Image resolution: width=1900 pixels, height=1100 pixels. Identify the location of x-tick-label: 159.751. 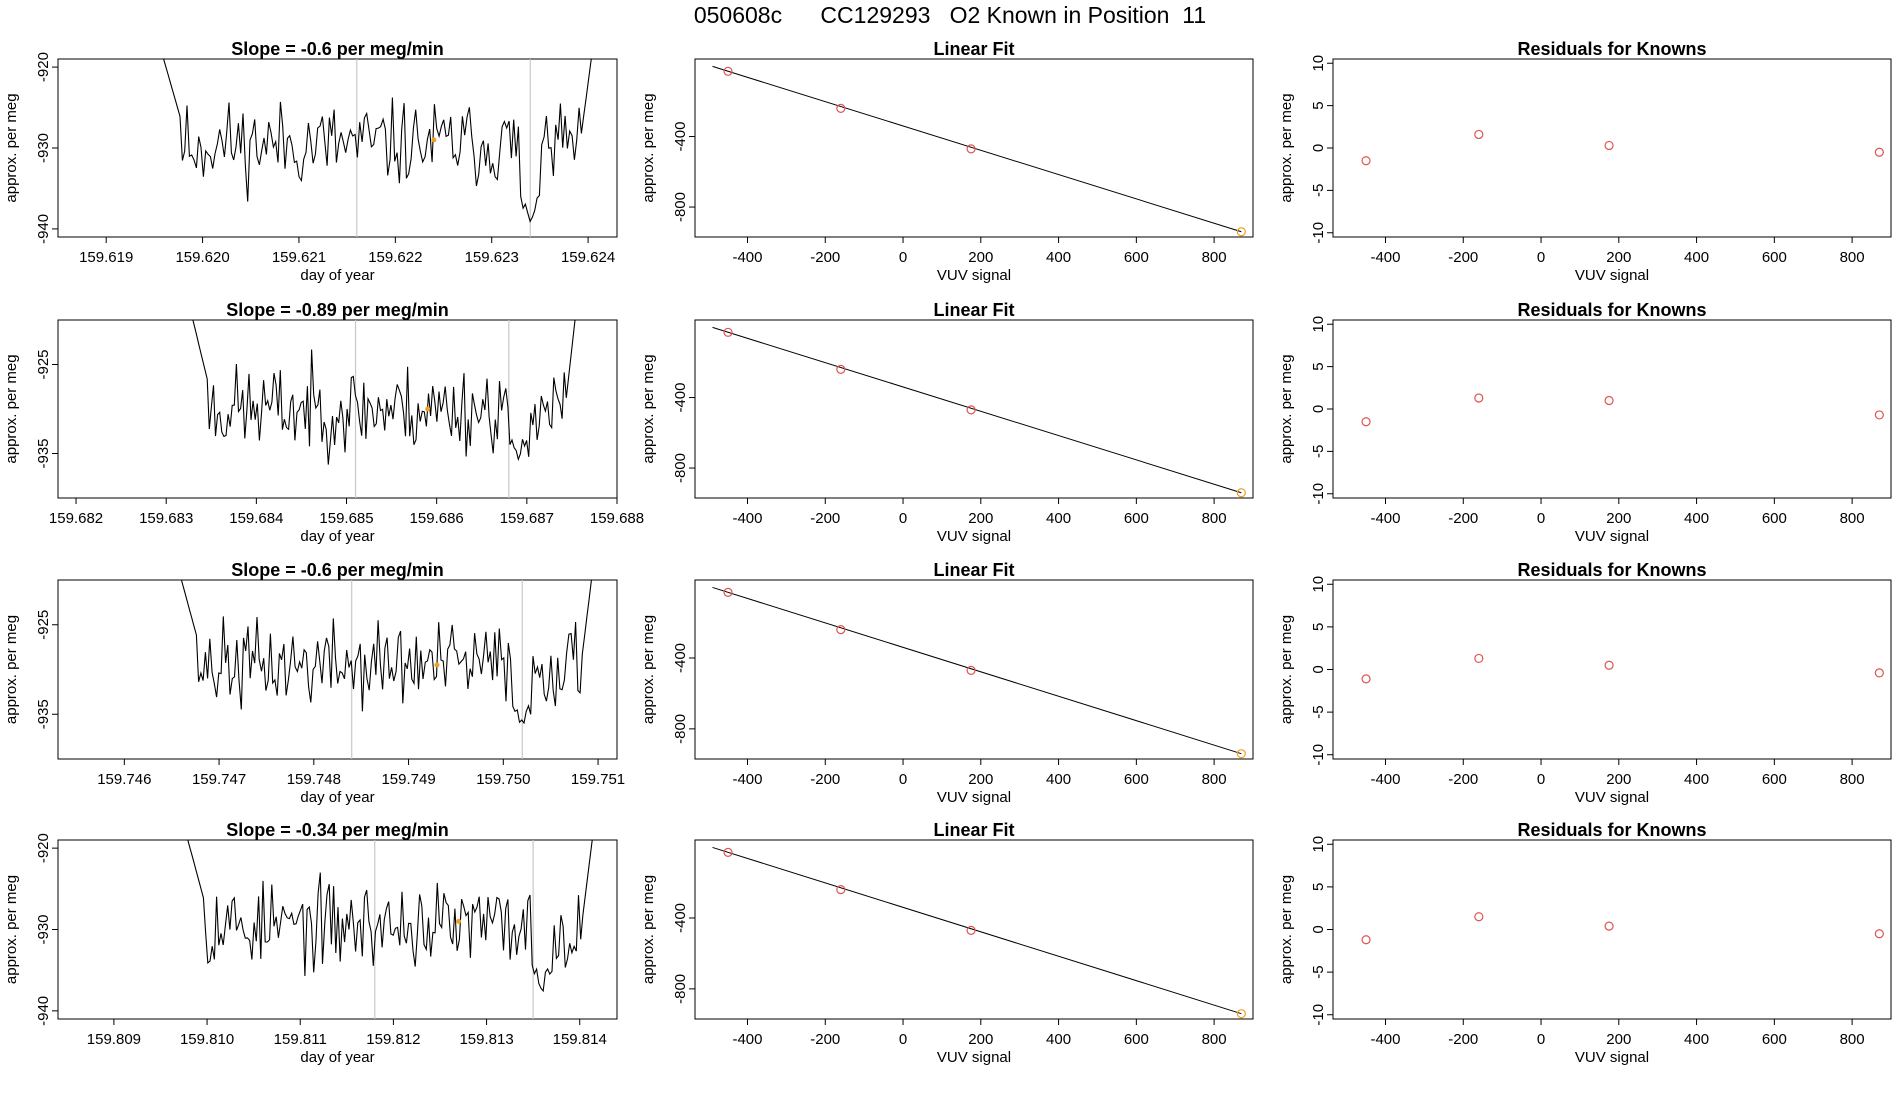
(598, 779).